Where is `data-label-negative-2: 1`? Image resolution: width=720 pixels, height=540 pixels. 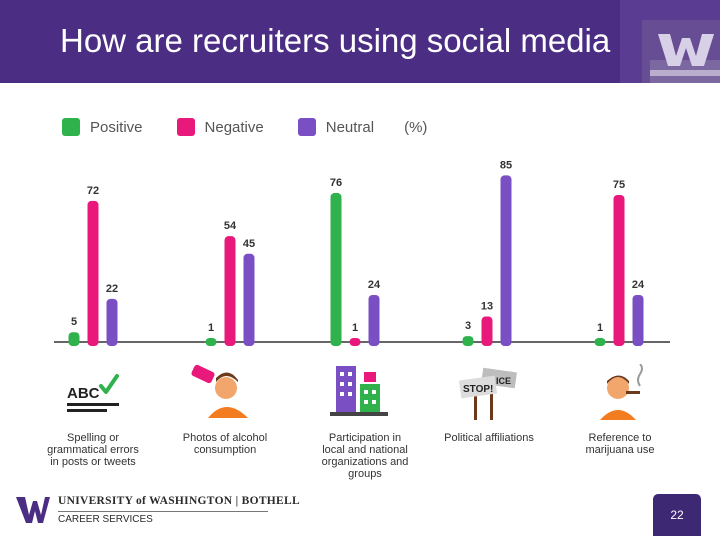 data-label-negative-2: 1 is located at coordinates (355, 328).